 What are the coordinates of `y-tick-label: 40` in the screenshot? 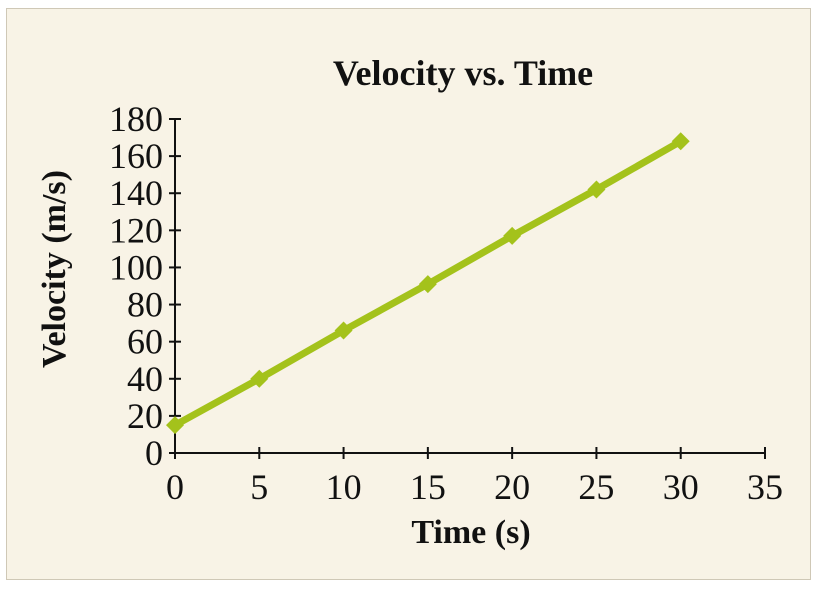 It's located at (145, 379).